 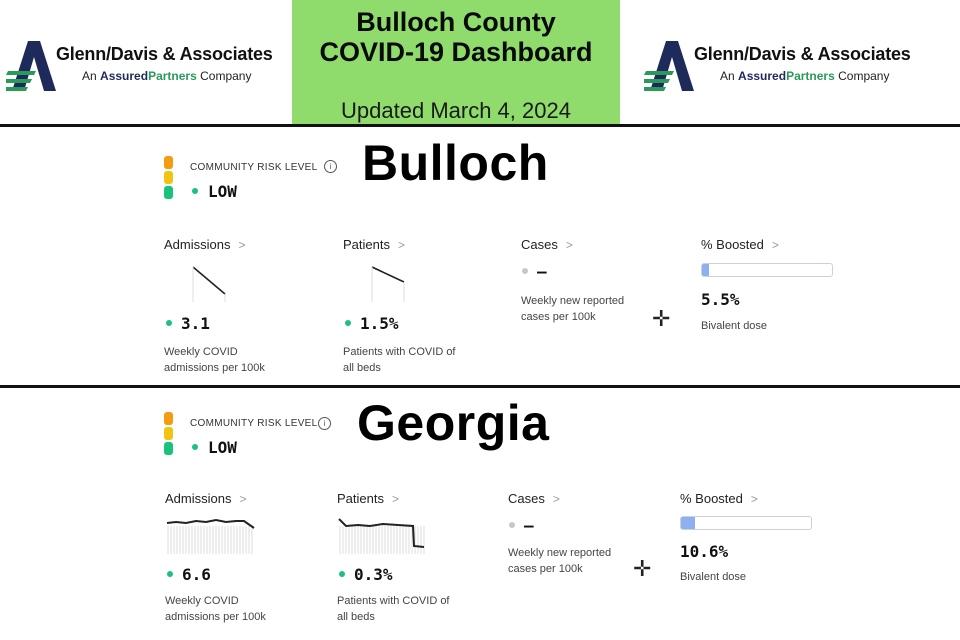 What do you see at coordinates (720, 299) in the screenshot?
I see `boosted-value: 5.5%` at bounding box center [720, 299].